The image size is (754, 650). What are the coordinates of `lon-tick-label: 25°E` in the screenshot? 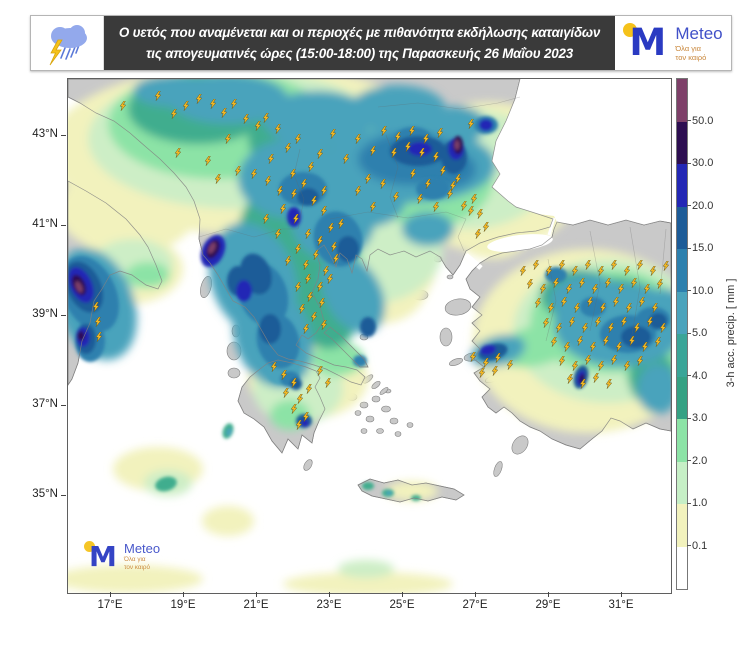 It's located at (402, 605).